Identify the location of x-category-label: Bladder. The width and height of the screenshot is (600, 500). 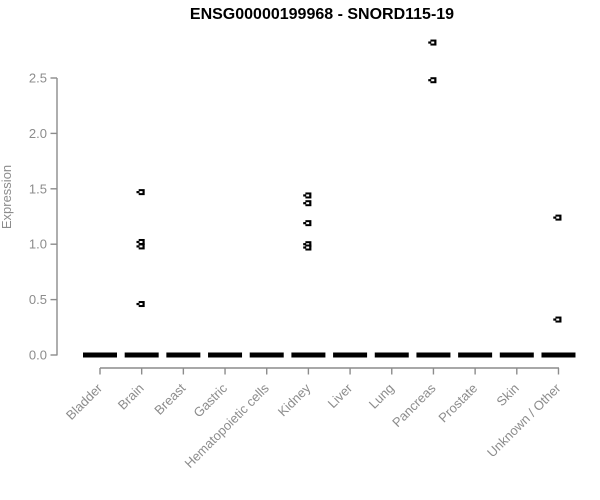
(84, 401).